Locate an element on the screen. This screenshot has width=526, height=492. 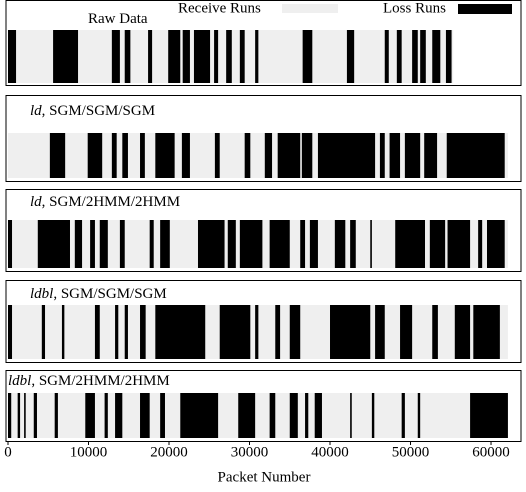
x-tick-label: 60000 is located at coordinates (491, 452).